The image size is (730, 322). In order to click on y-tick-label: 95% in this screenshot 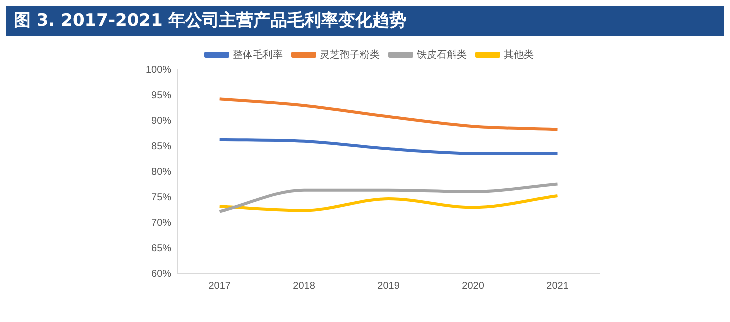, I will do `click(162, 96)`.